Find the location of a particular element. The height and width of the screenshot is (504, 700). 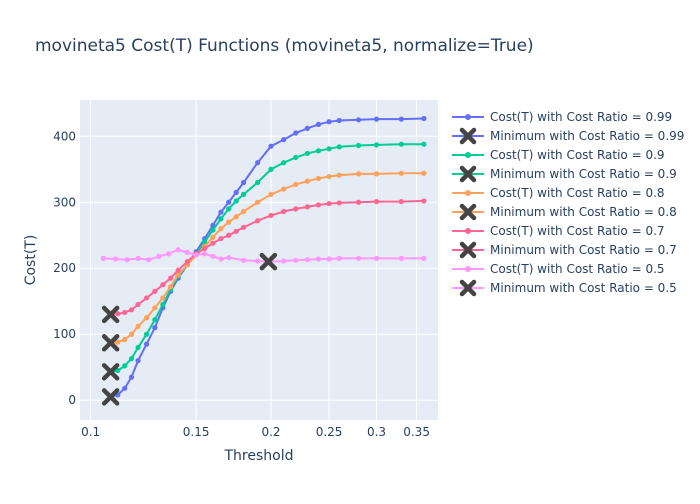

legend-item-minimum: Minimum with Cost Ratio = 0.8 is located at coordinates (564, 212).